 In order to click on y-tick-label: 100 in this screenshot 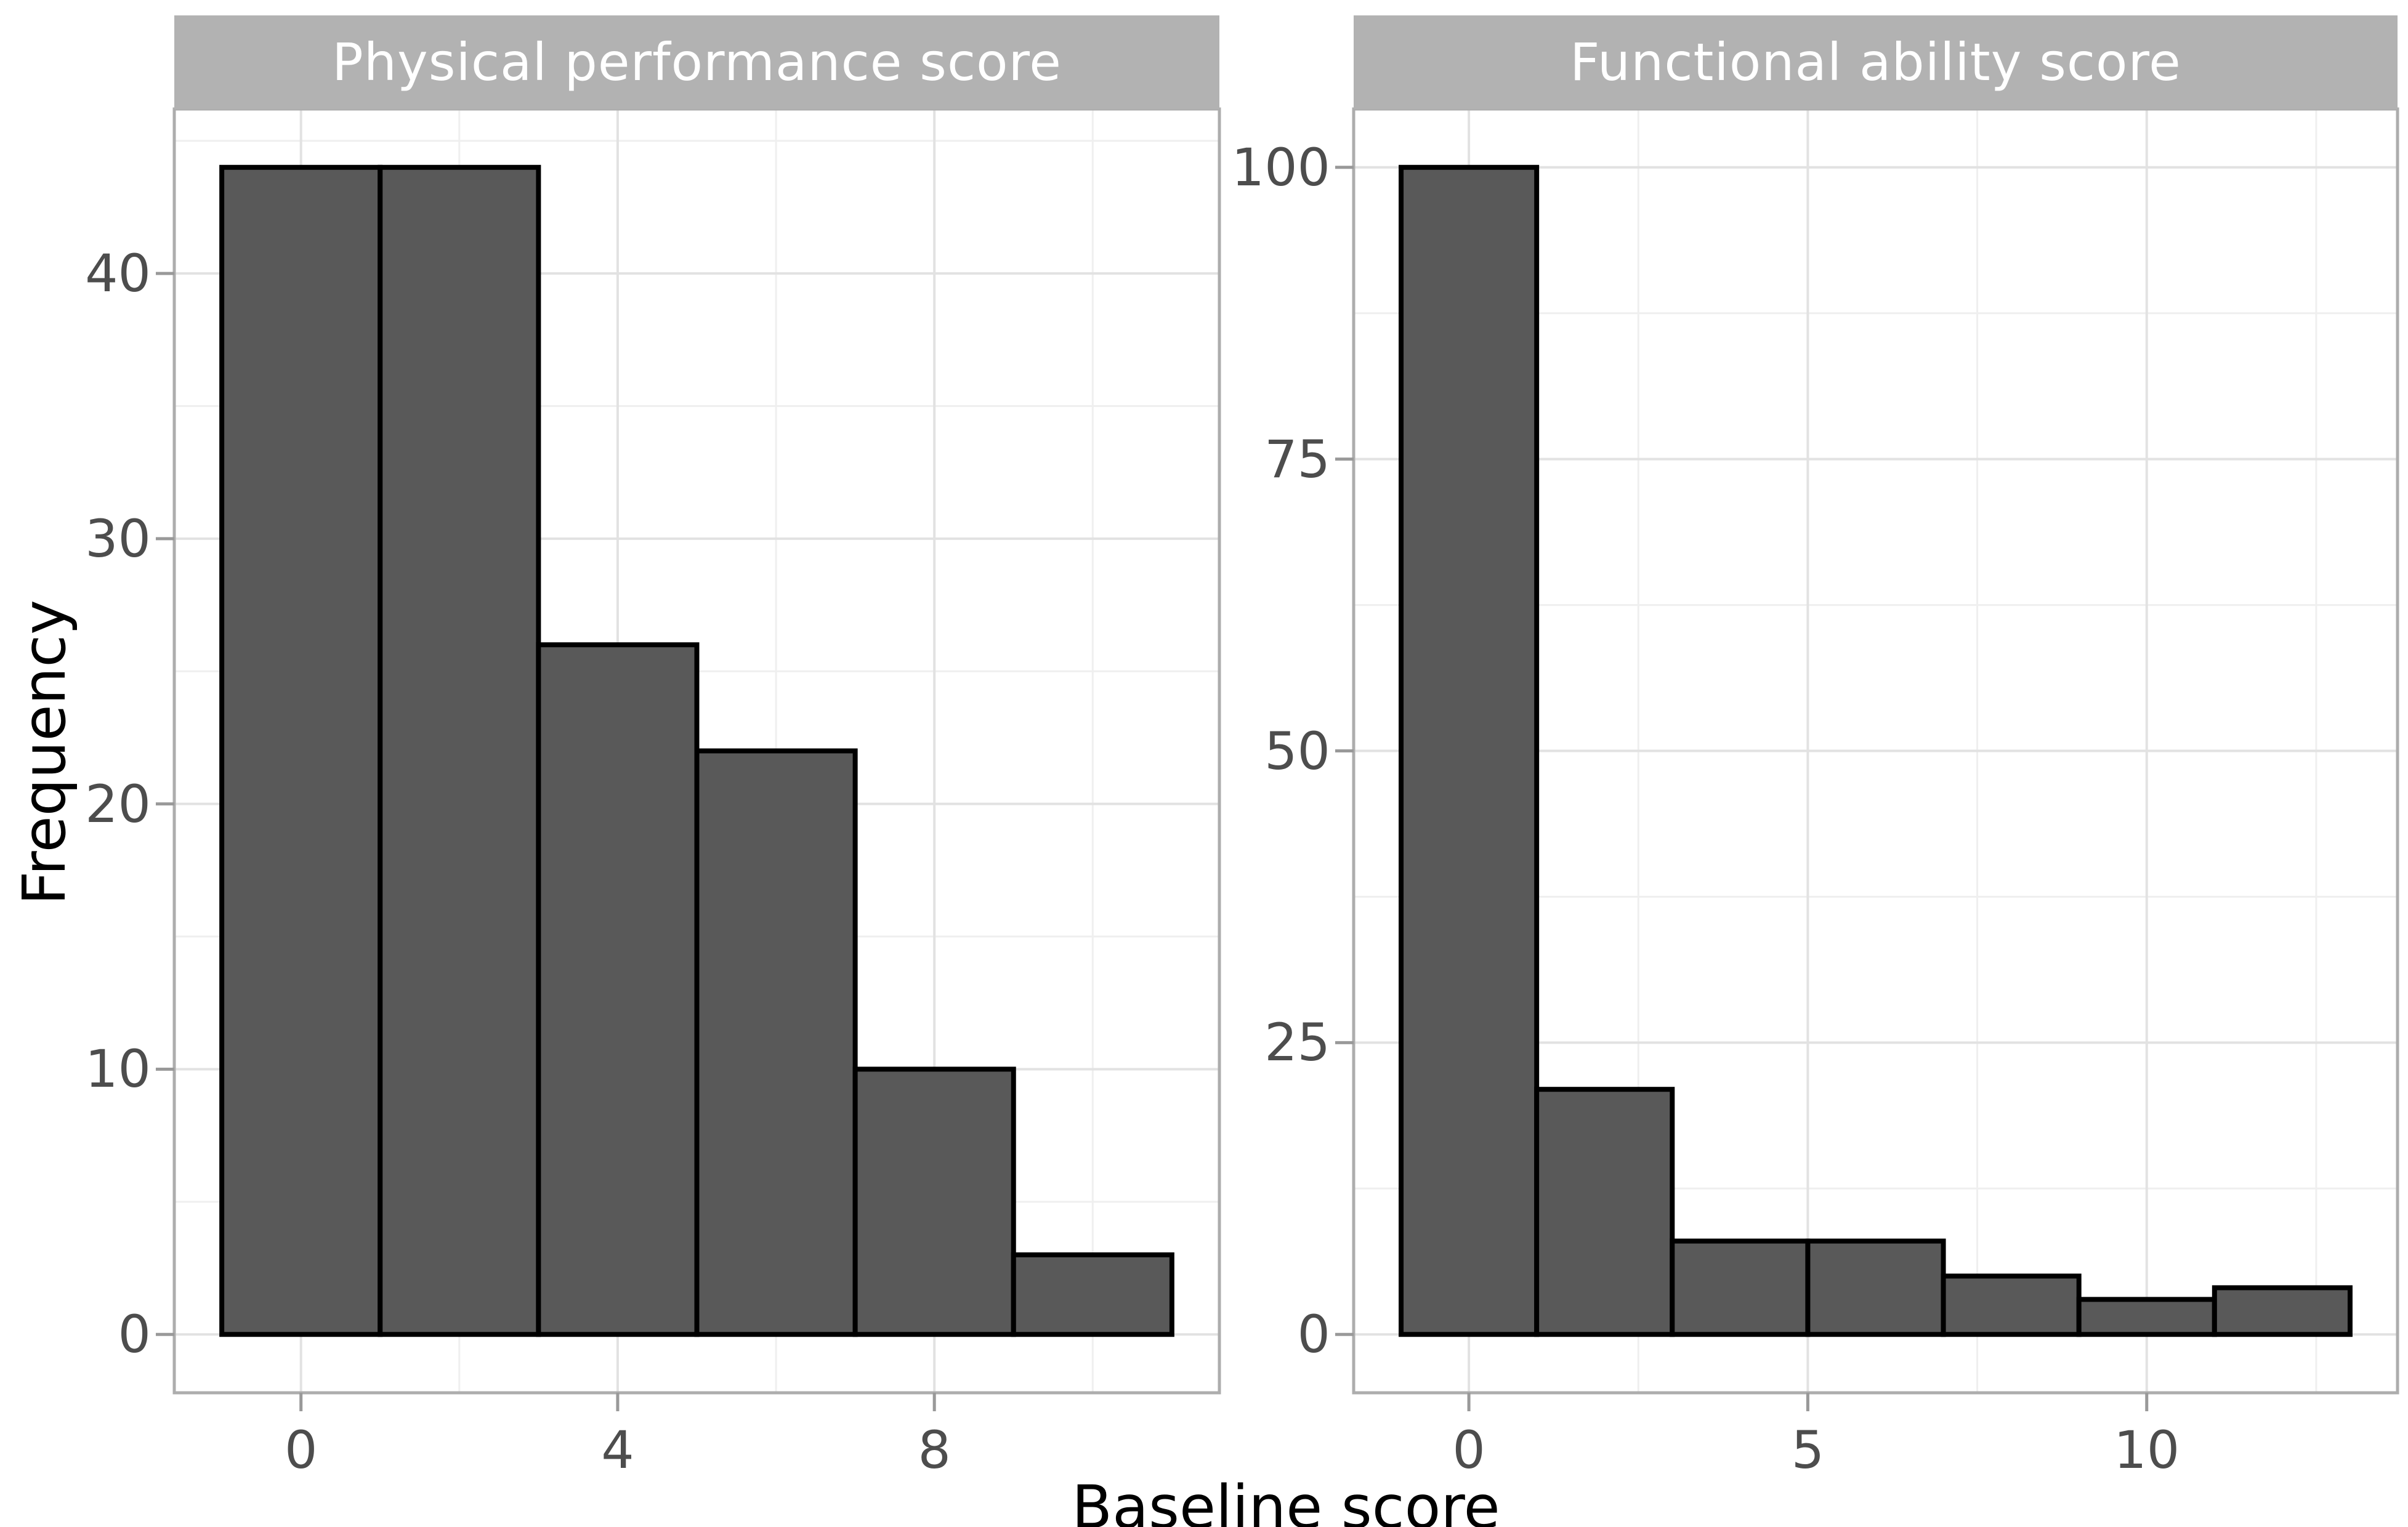, I will do `click(1280, 167)`.